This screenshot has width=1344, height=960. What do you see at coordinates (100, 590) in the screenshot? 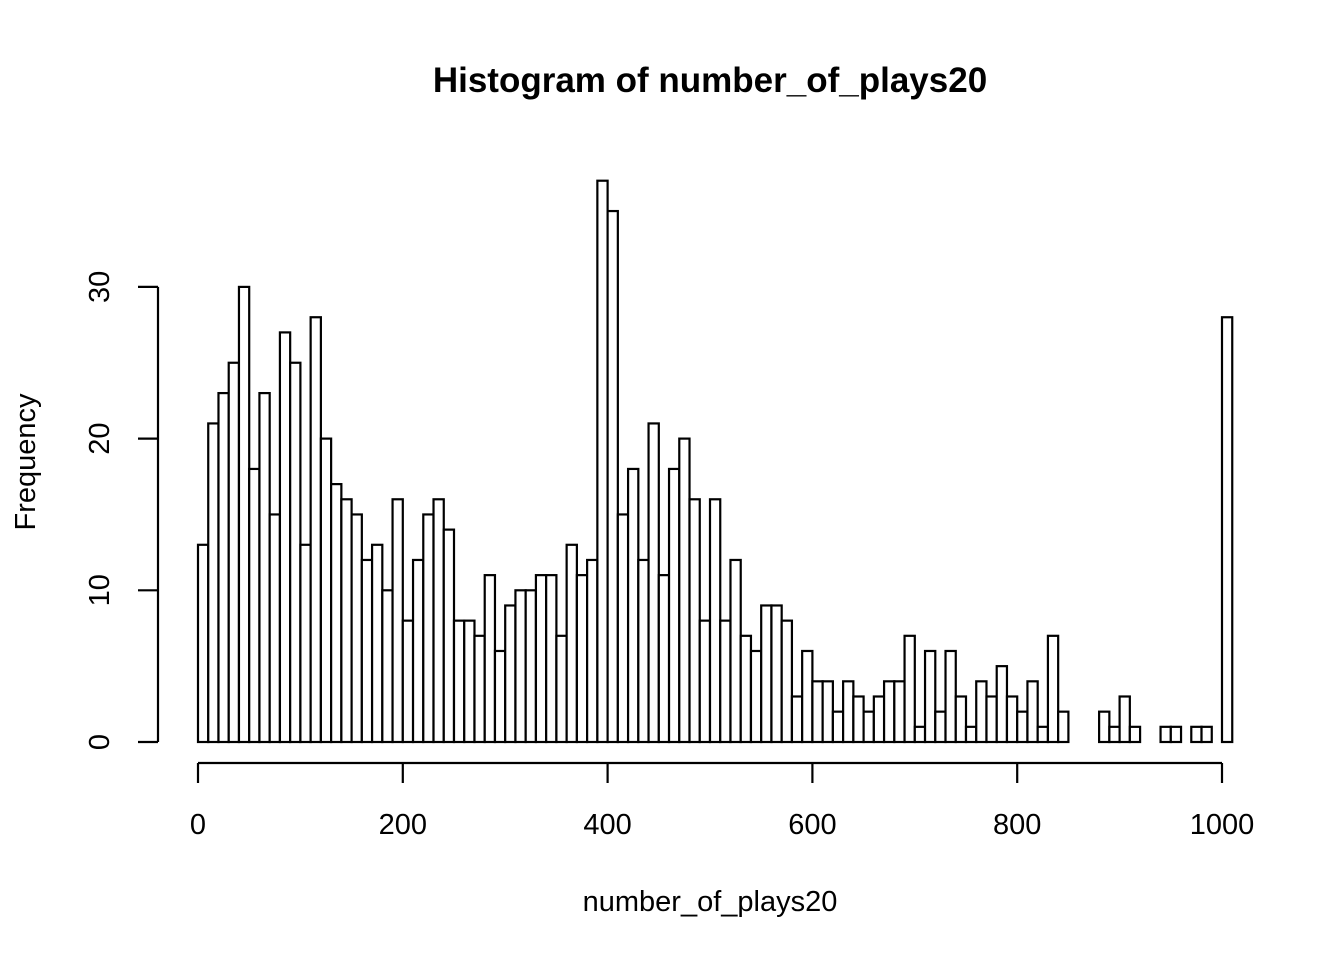
I see `y-tick-label: 10` at bounding box center [100, 590].